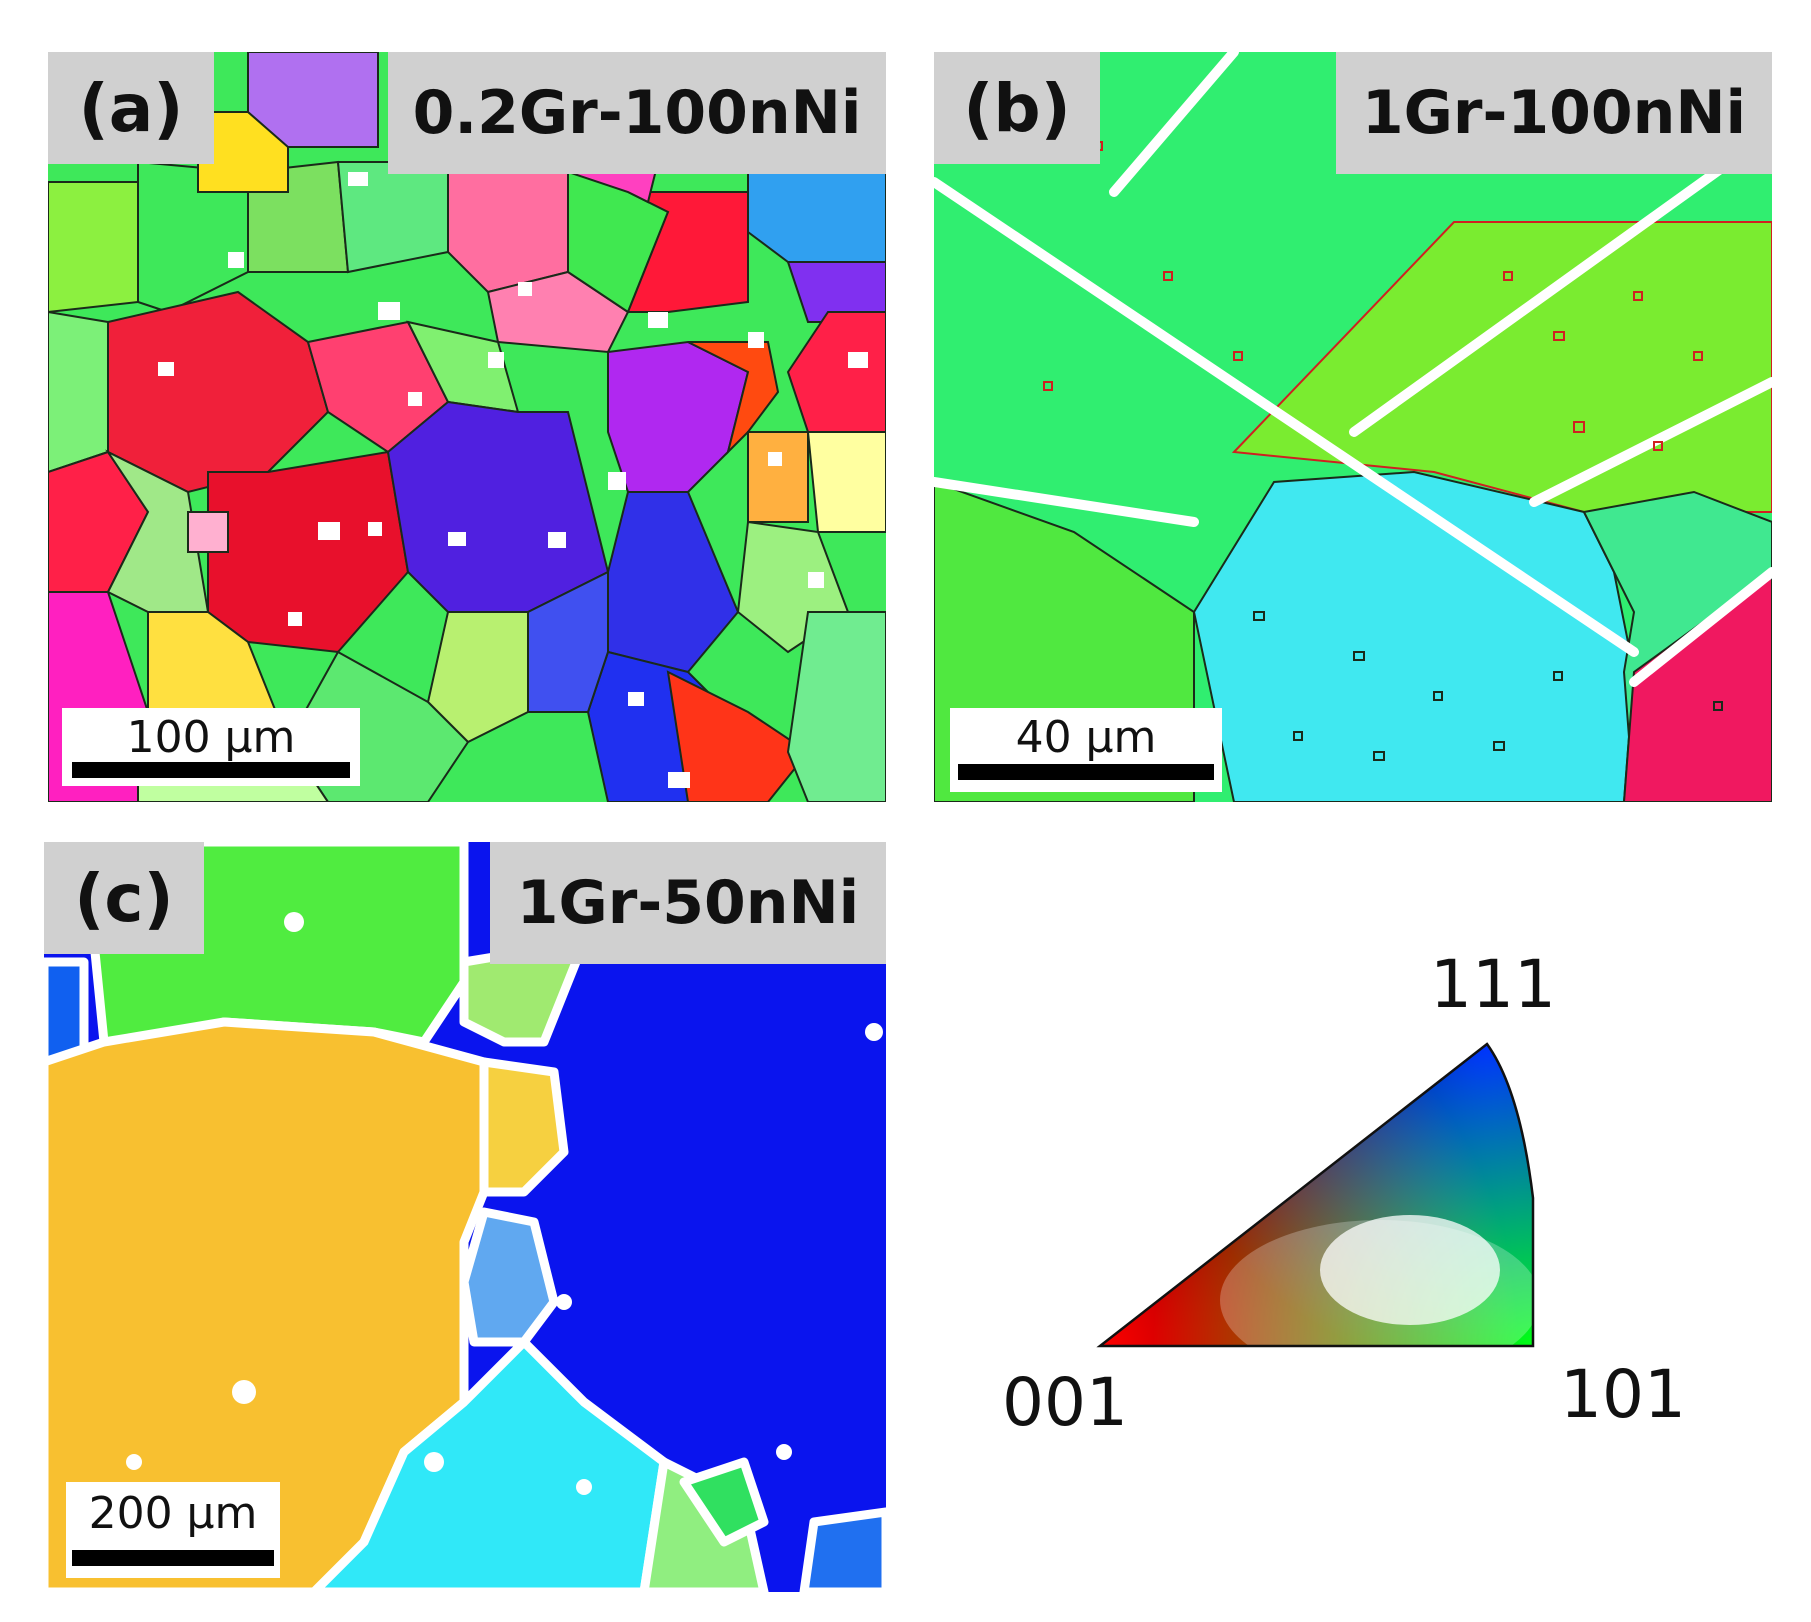 The image size is (1811, 1622). I want to click on scale-bar: 40 μm, so click(1086, 750).